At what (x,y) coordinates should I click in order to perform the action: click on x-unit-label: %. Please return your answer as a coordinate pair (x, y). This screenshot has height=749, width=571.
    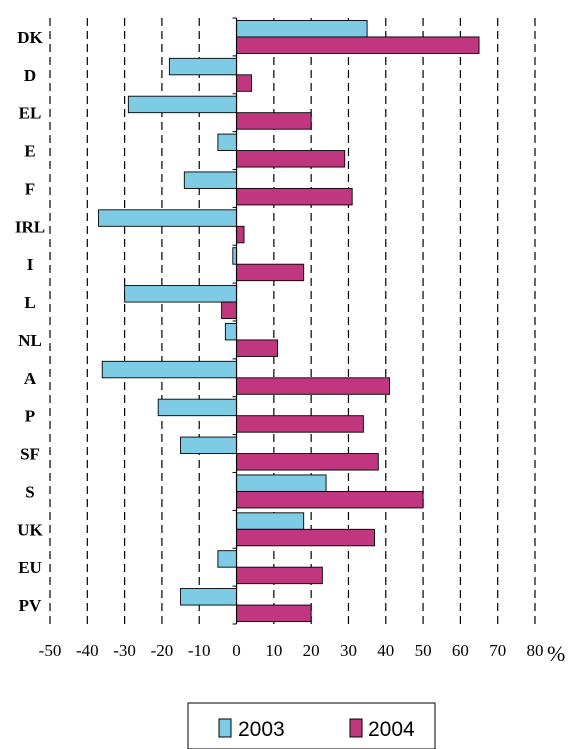
    Looking at the image, I should click on (556, 653).